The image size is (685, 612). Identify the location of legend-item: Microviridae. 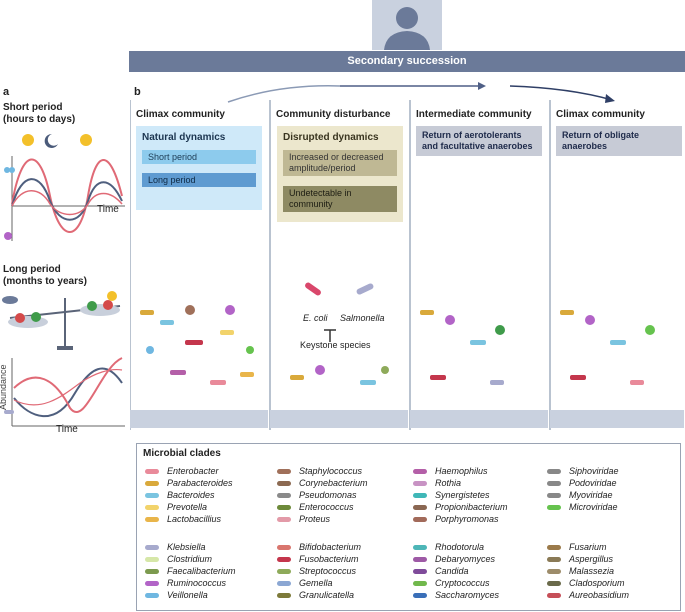
(593, 507).